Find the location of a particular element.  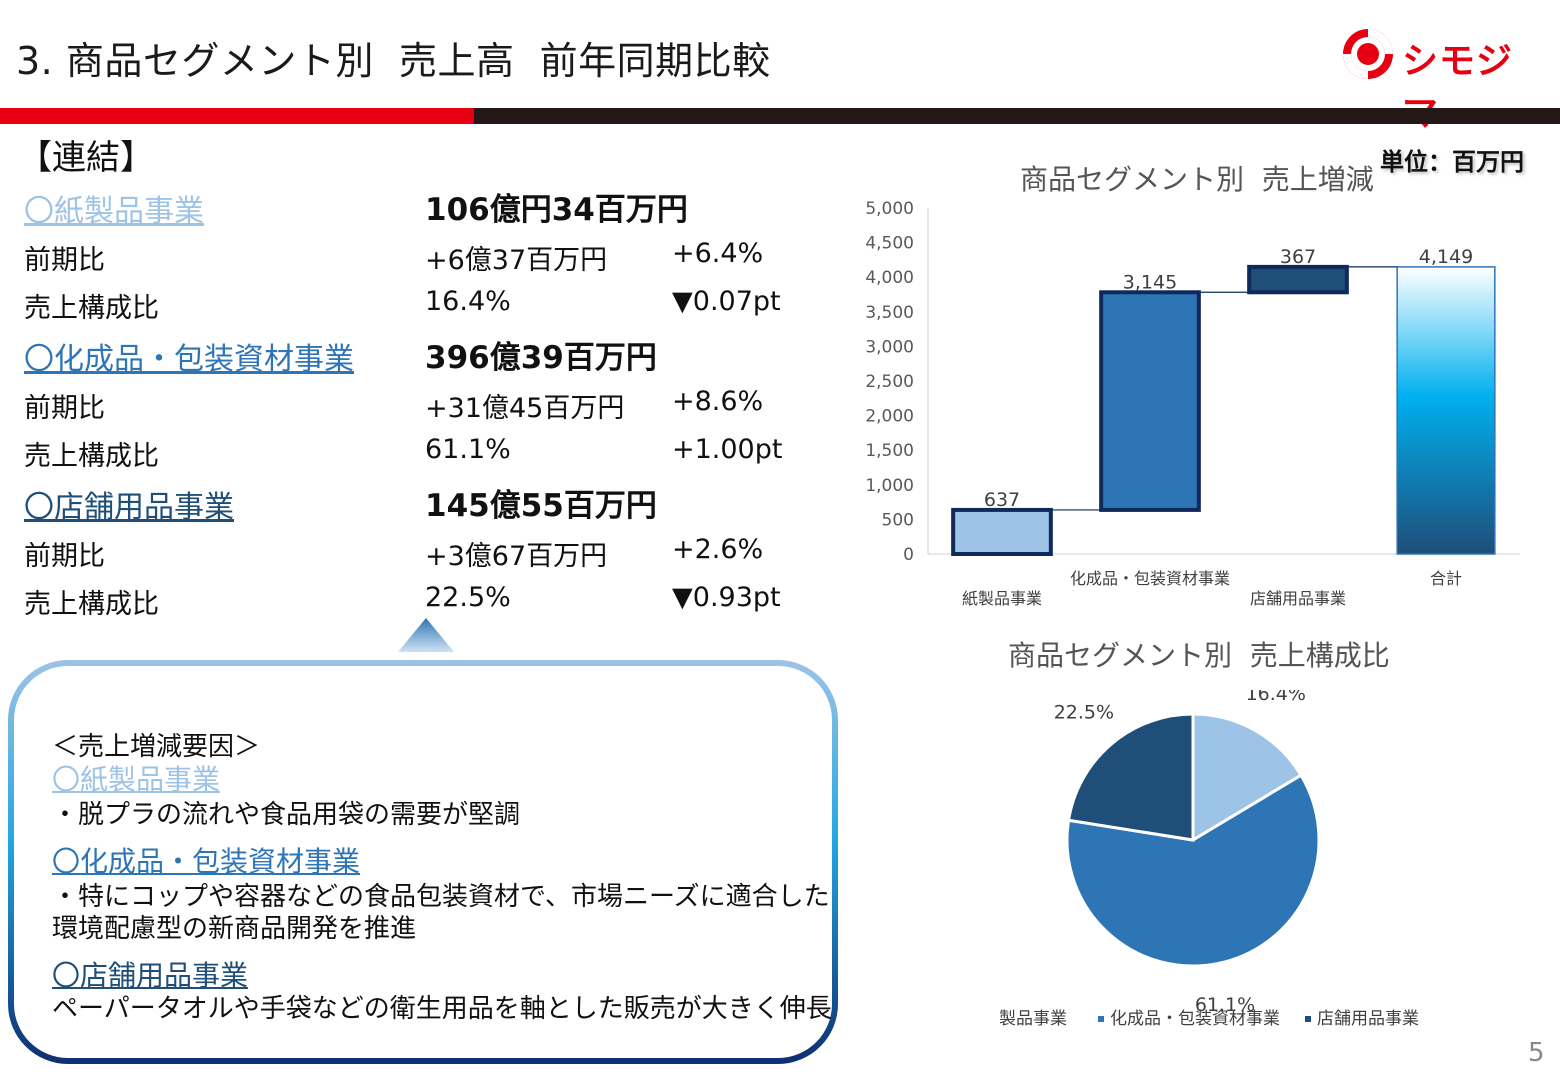

yoy-amount: +3億67百万円 is located at coordinates (516, 556).